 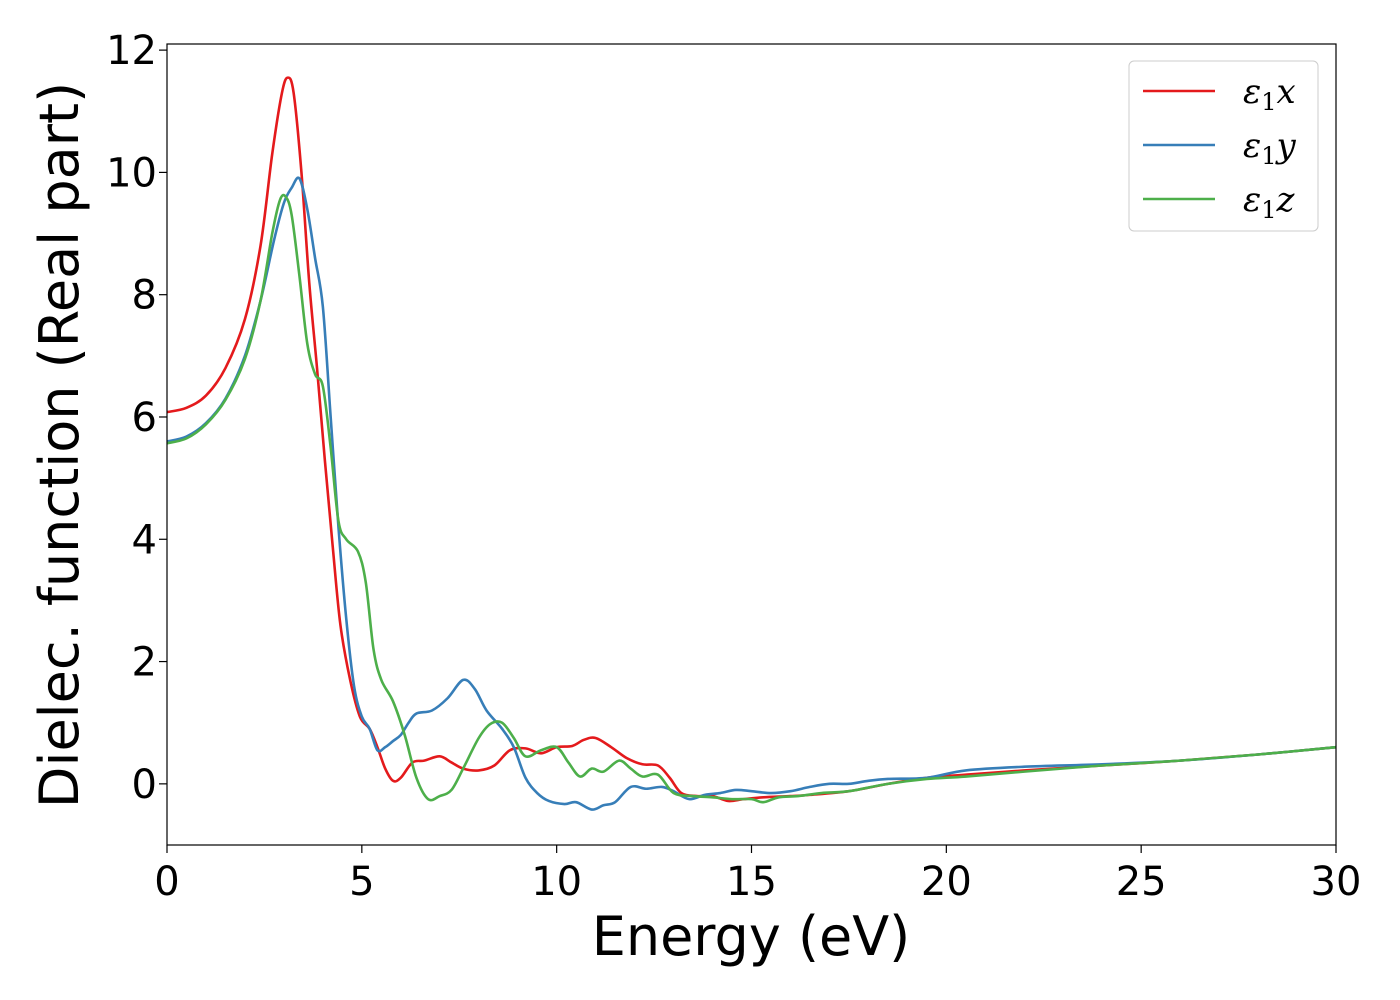 What do you see at coordinates (1270, 148) in the screenshot?
I see `legend-label-2: ε1y` at bounding box center [1270, 148].